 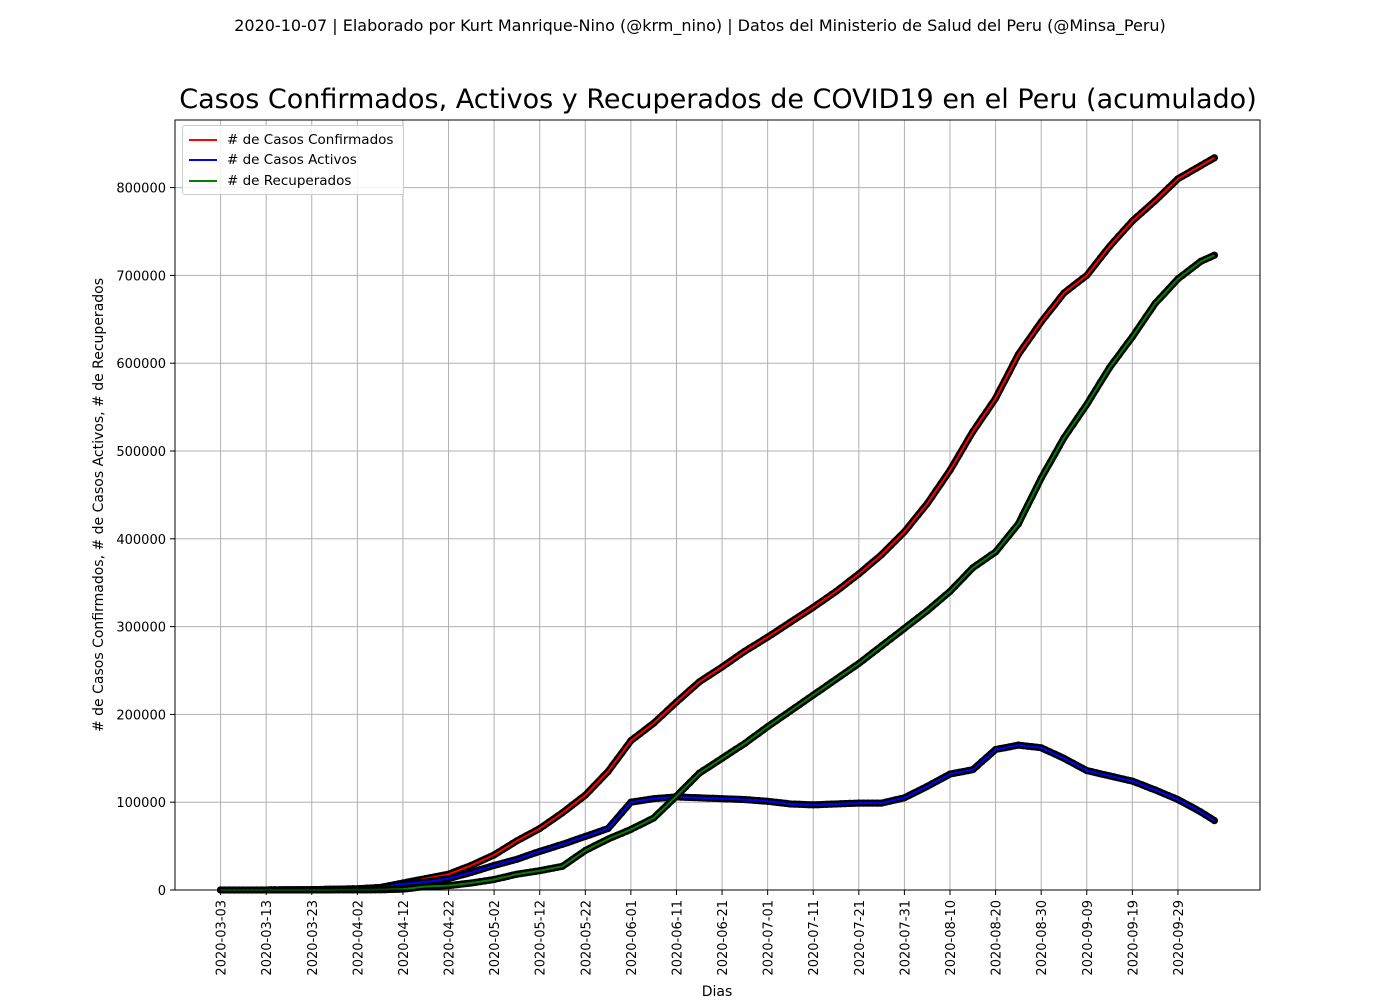 What do you see at coordinates (814, 938) in the screenshot?
I see `x-tick-label: 2020-07-11` at bounding box center [814, 938].